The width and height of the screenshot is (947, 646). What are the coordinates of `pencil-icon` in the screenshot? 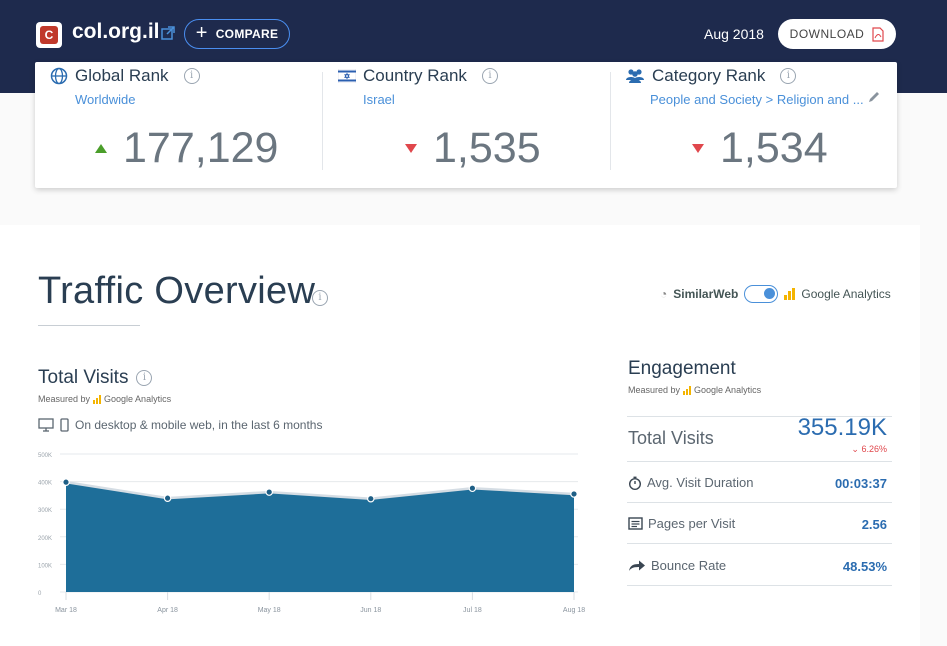 It's located at (874, 97).